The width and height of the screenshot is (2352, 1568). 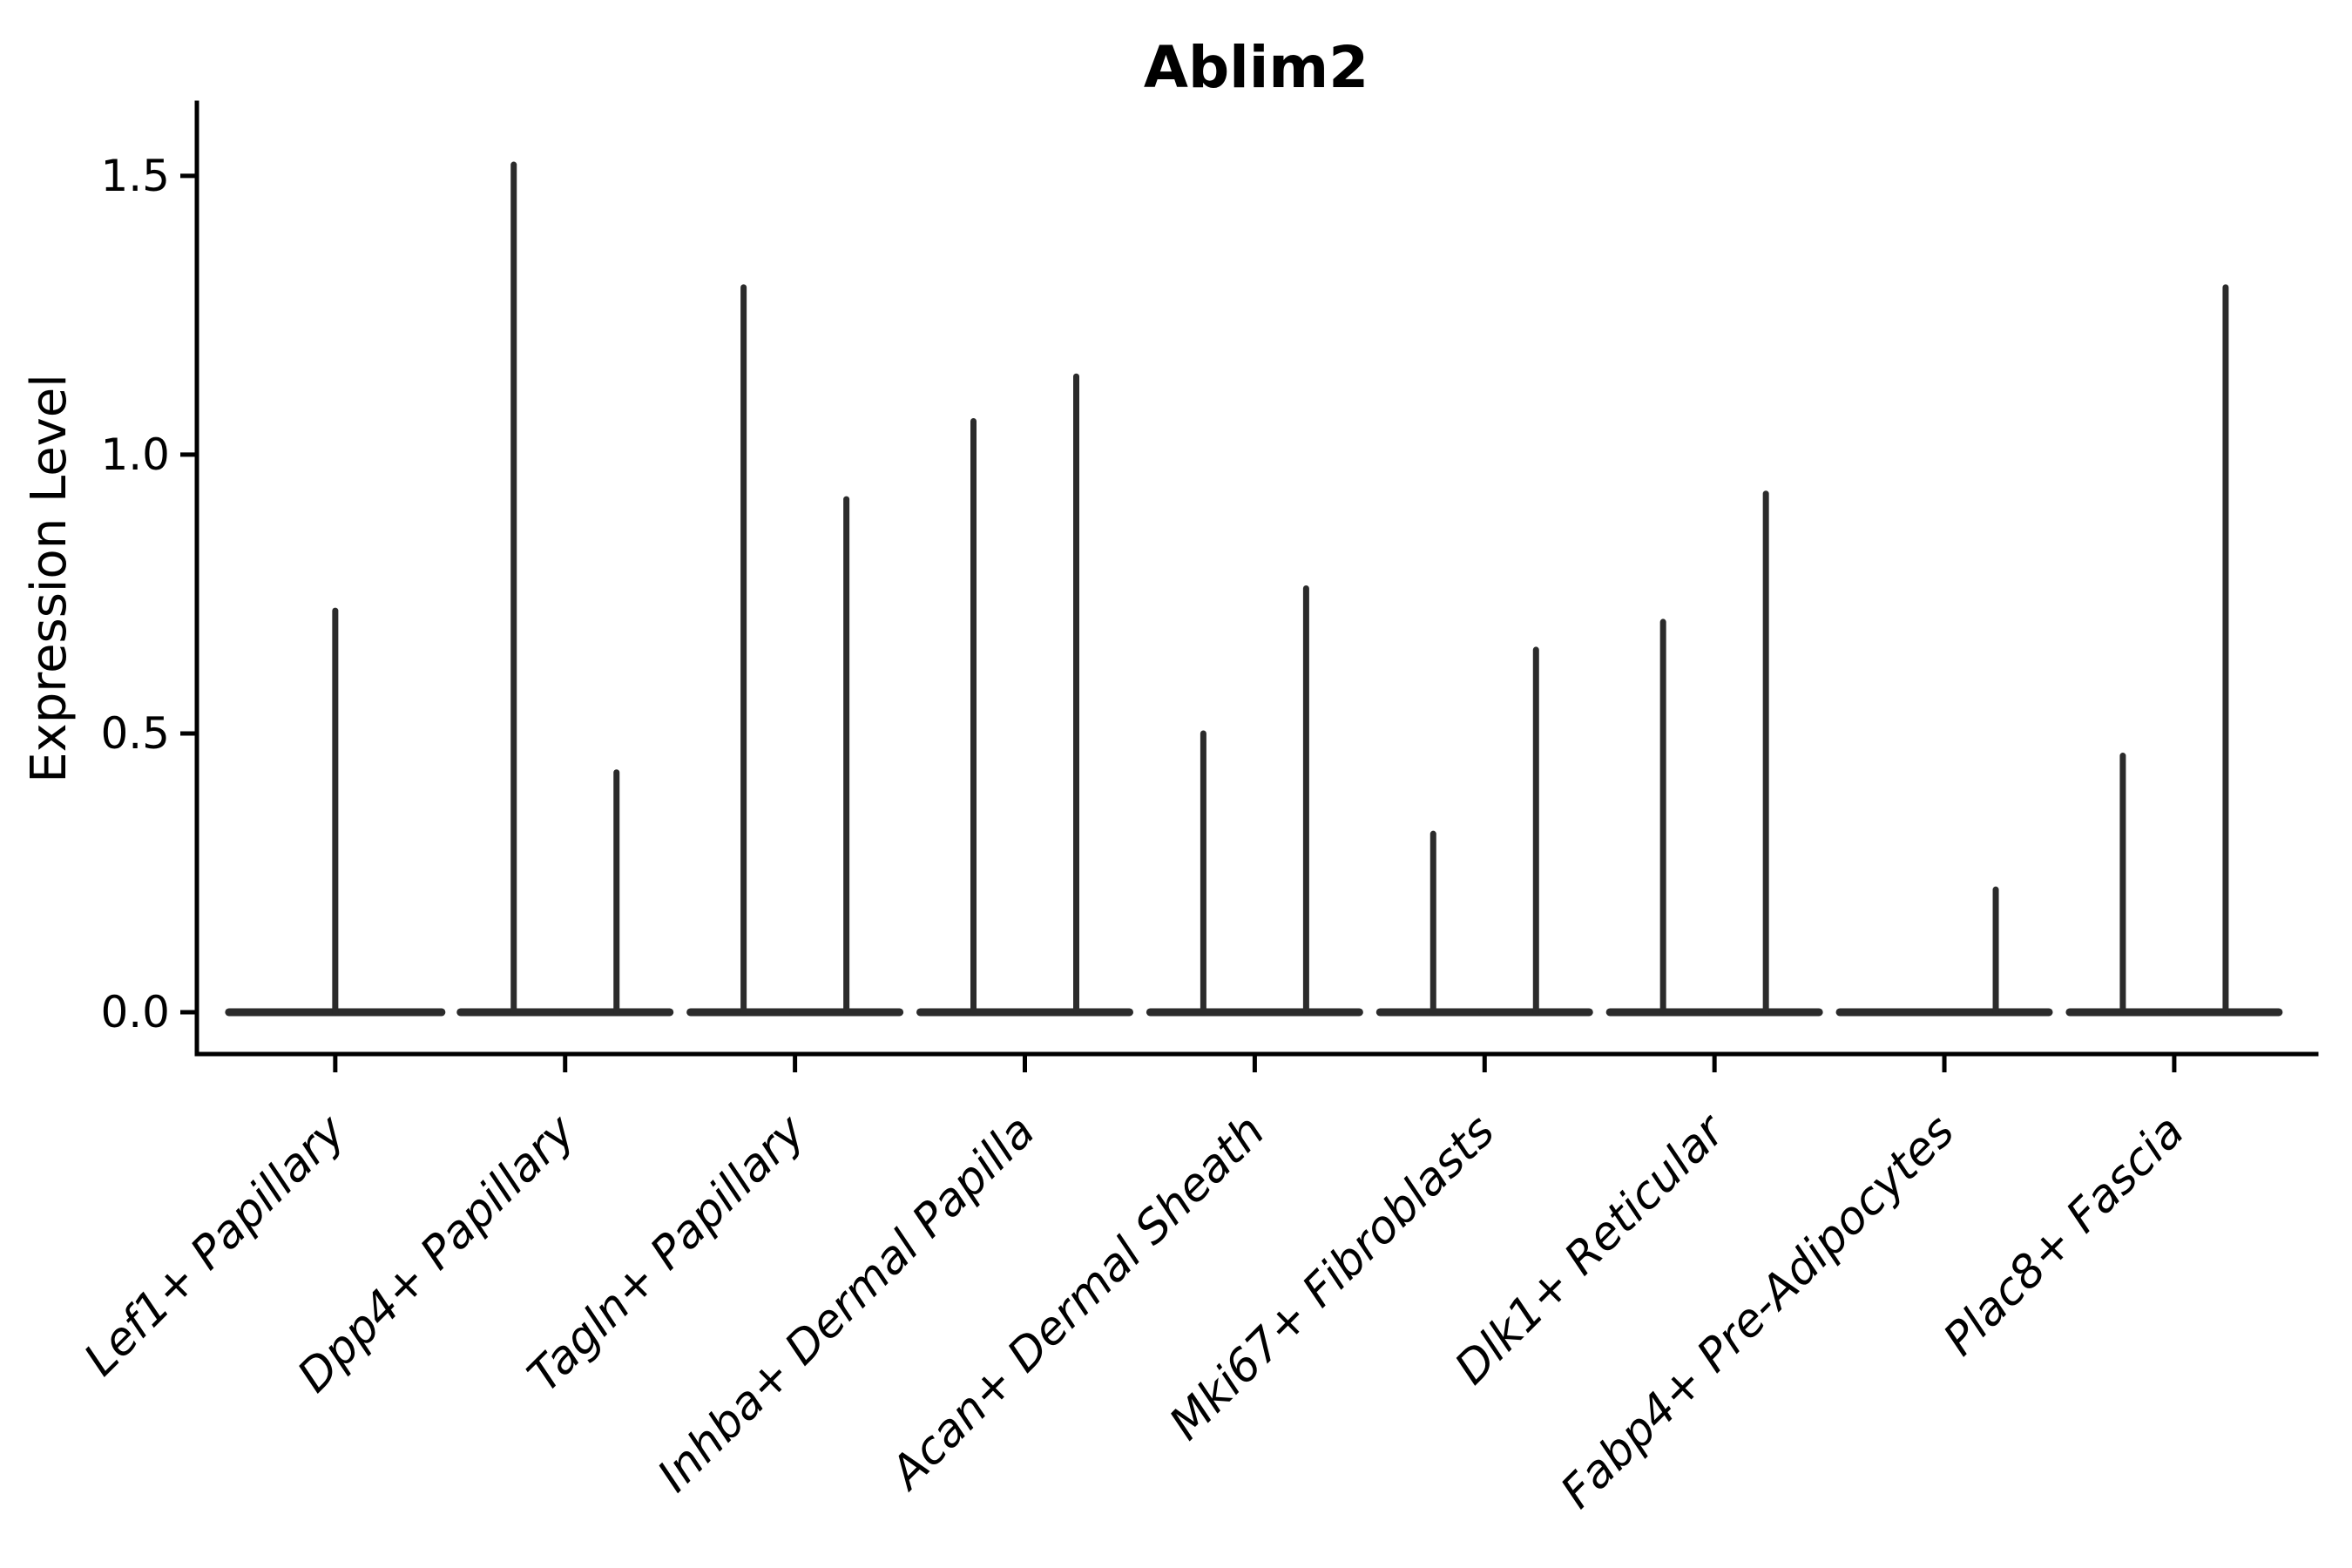 I want to click on y-tick-label: 0.0, so click(x=135, y=1012).